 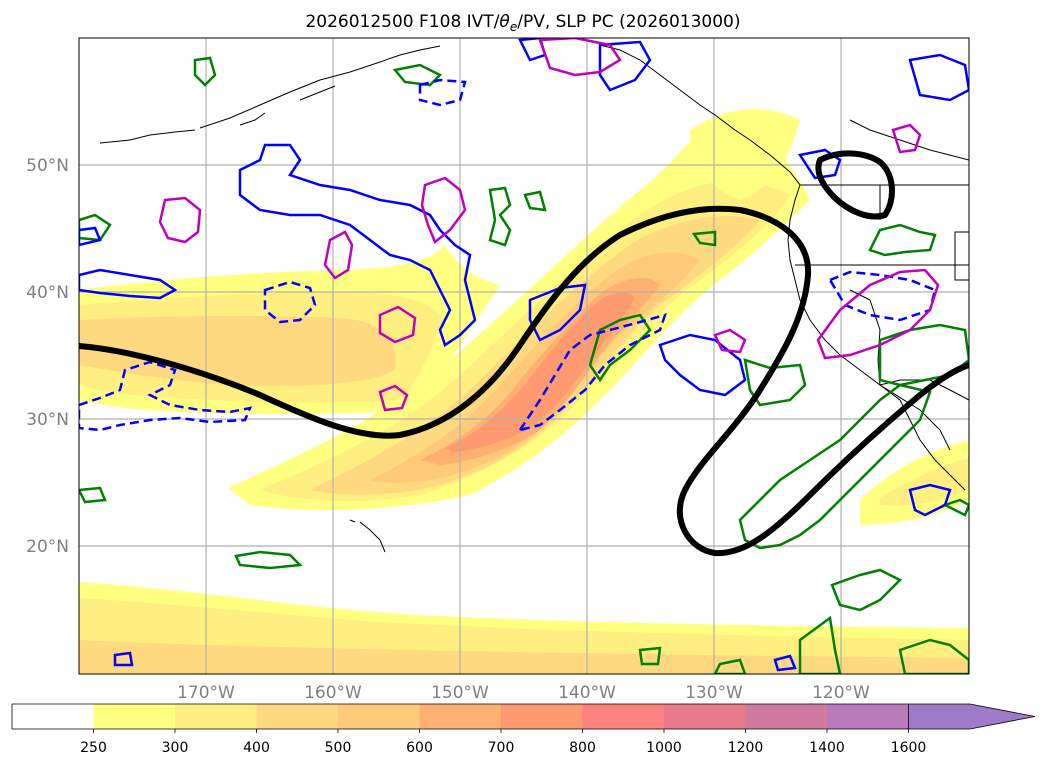 I want to click on colorbar-tick-label: 1000, so click(x=664, y=748).